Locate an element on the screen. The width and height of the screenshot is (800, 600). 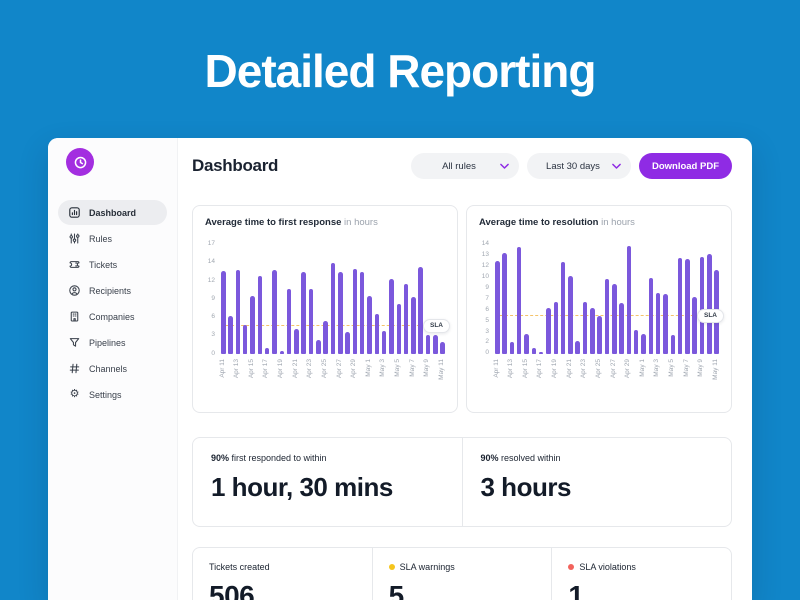
chart-title: Average time to resolution in hours is located at coordinates (557, 222).